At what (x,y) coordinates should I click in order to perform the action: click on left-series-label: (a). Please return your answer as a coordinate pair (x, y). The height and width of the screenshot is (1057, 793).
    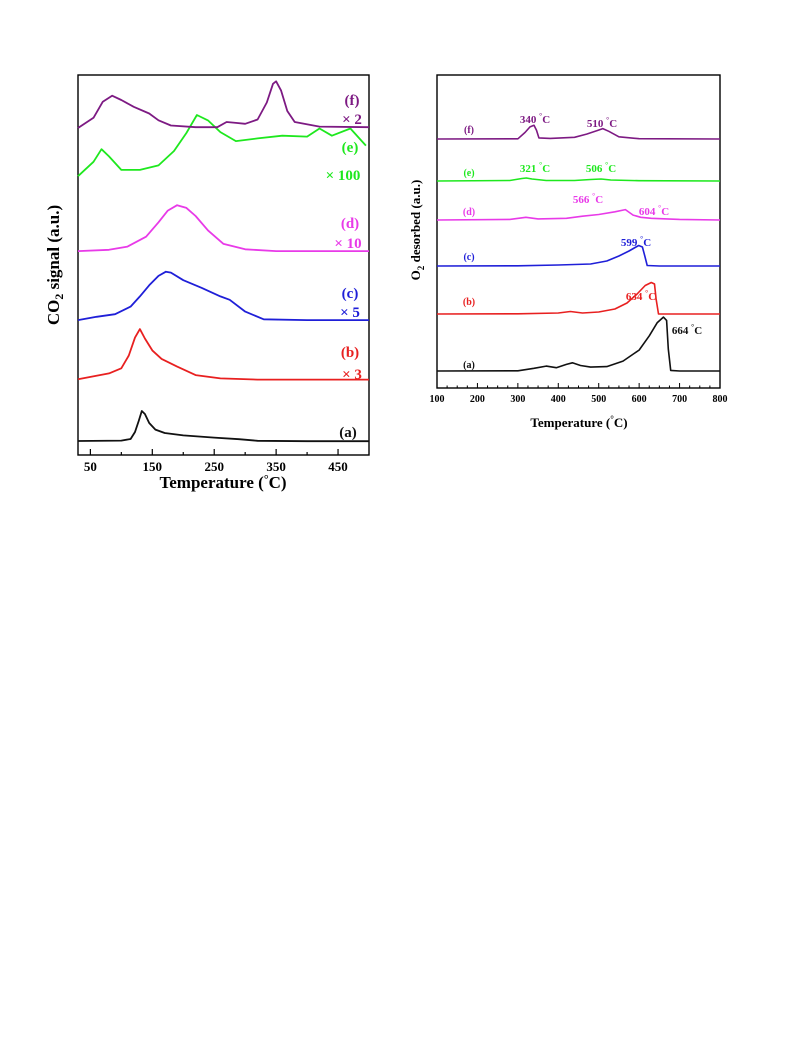
    Looking at the image, I should click on (348, 433).